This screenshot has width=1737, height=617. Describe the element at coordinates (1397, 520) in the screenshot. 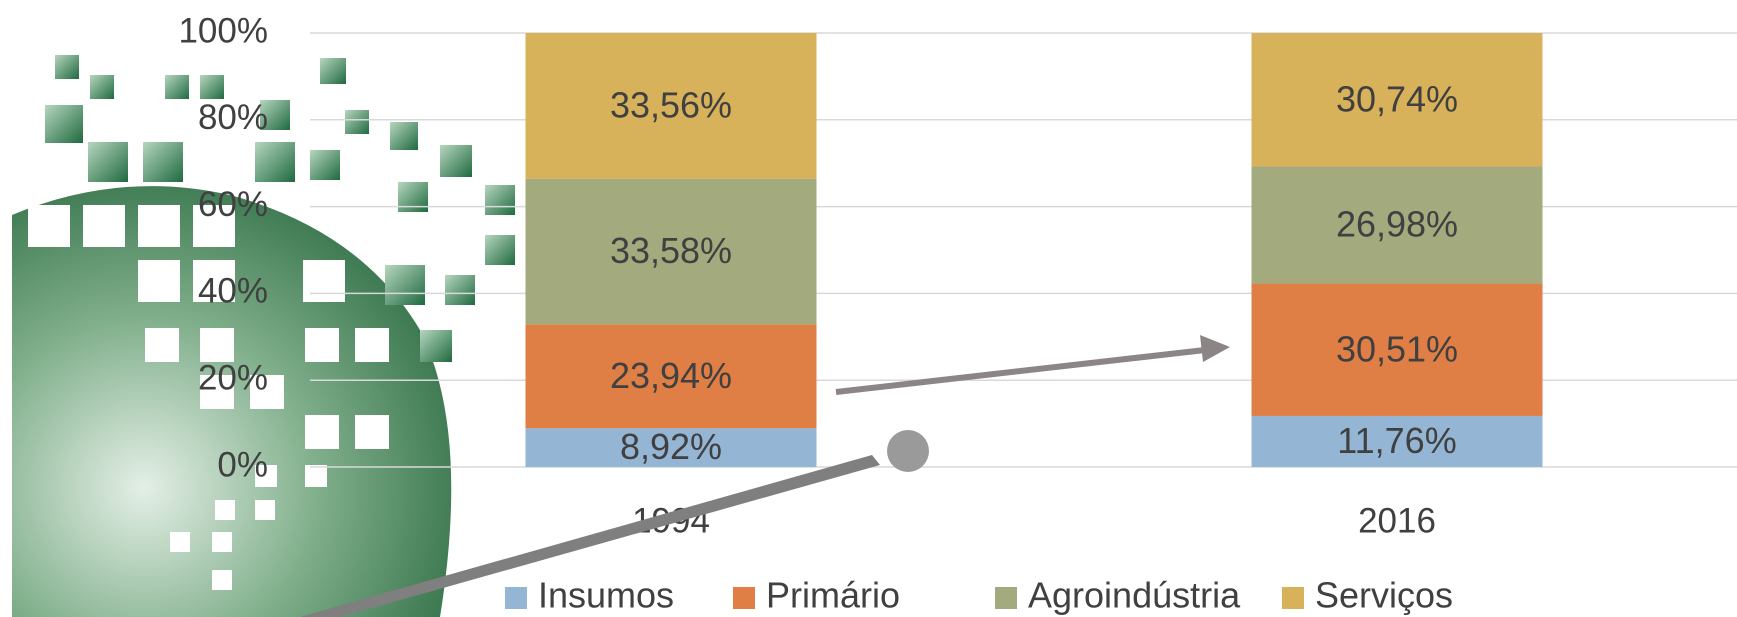

I see `x-tick-label: 2016` at that location.